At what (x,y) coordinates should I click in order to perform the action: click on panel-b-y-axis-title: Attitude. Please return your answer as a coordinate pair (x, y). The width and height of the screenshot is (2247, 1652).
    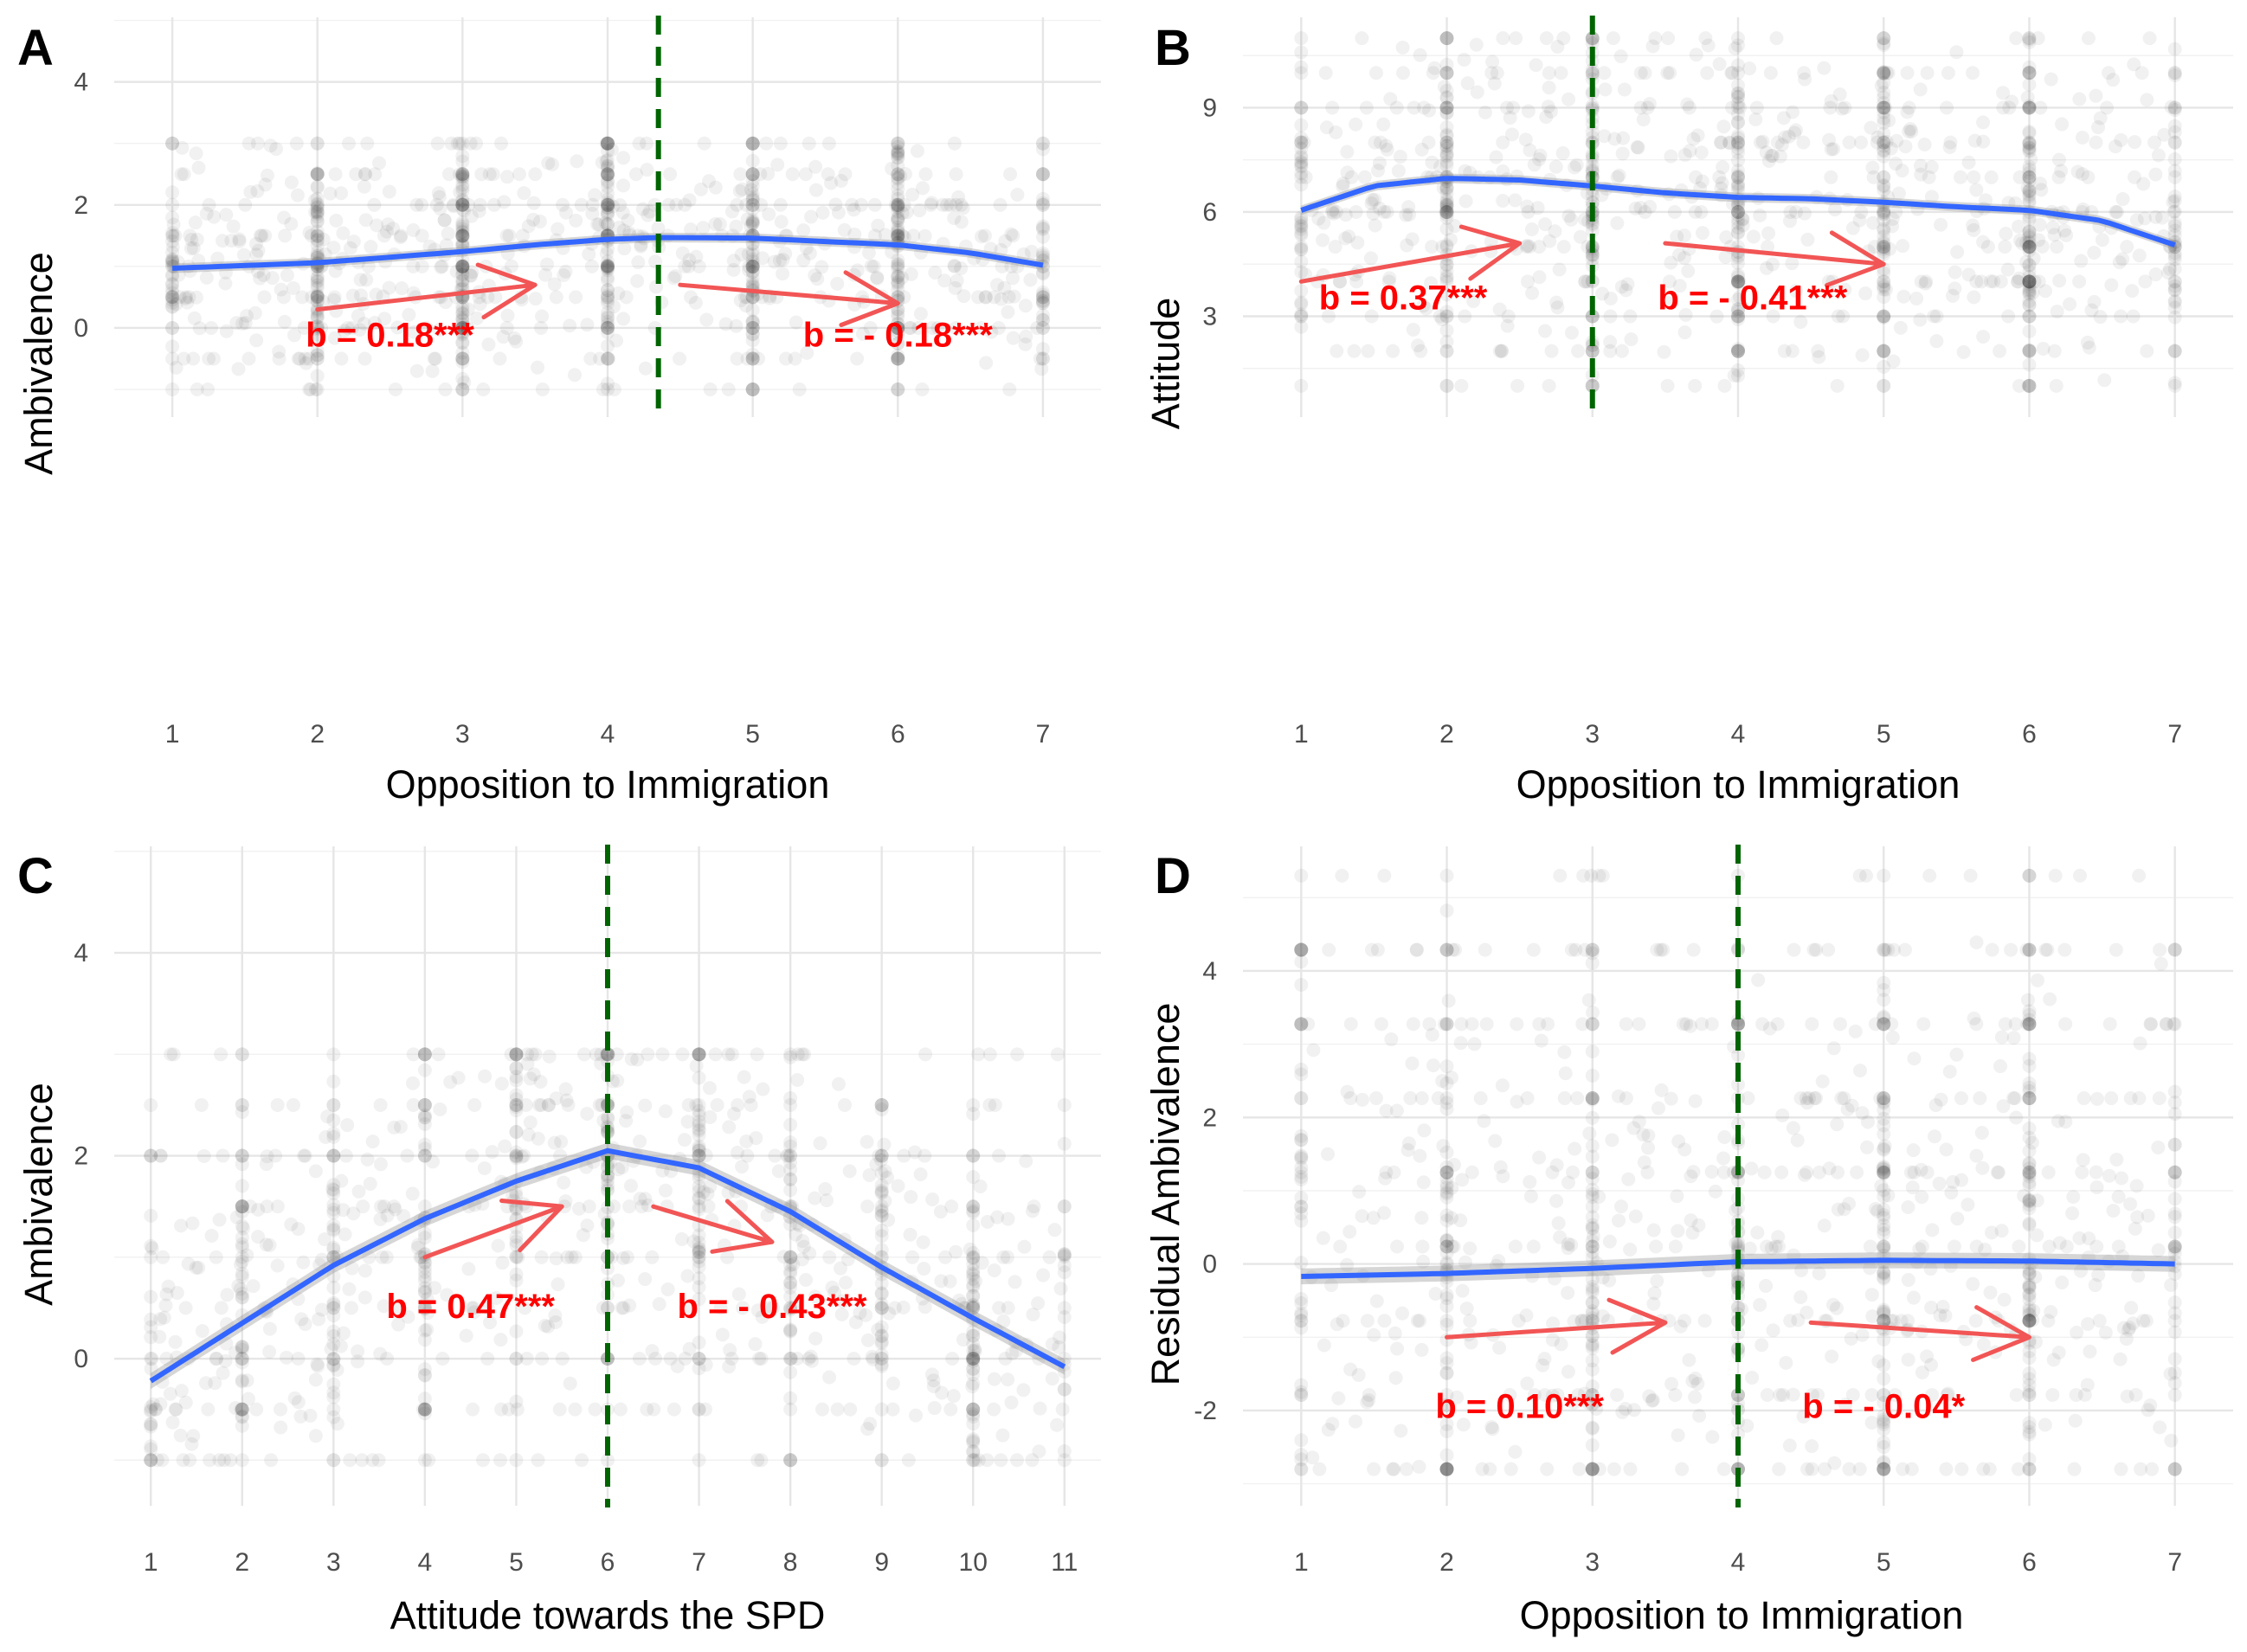
    Looking at the image, I should click on (1165, 364).